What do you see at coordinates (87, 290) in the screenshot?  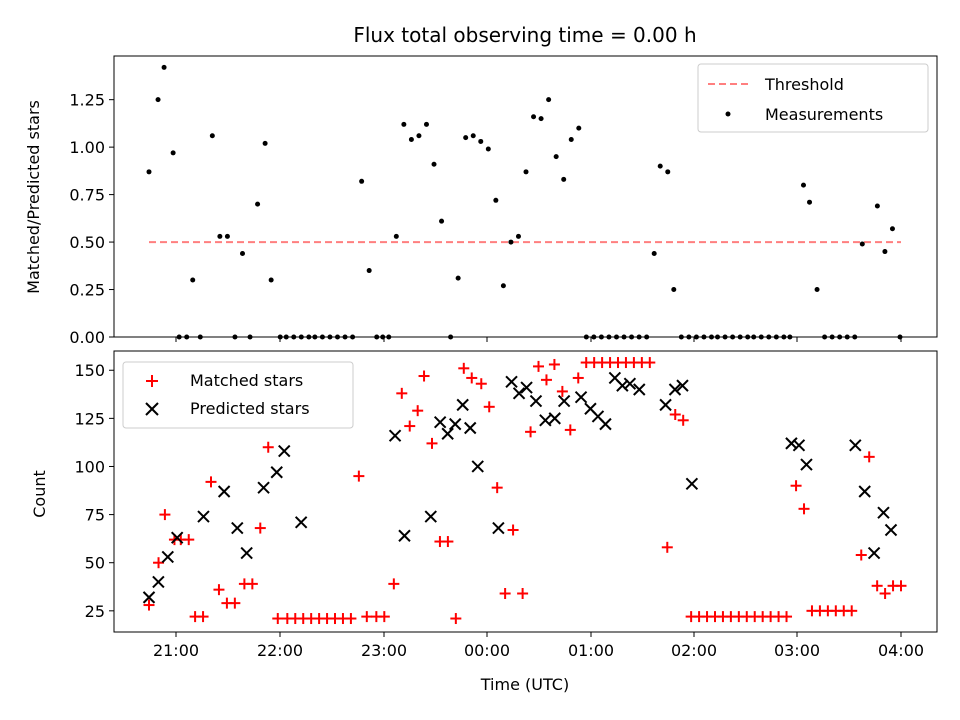 I see `top-y-tick-label: 0.25` at bounding box center [87, 290].